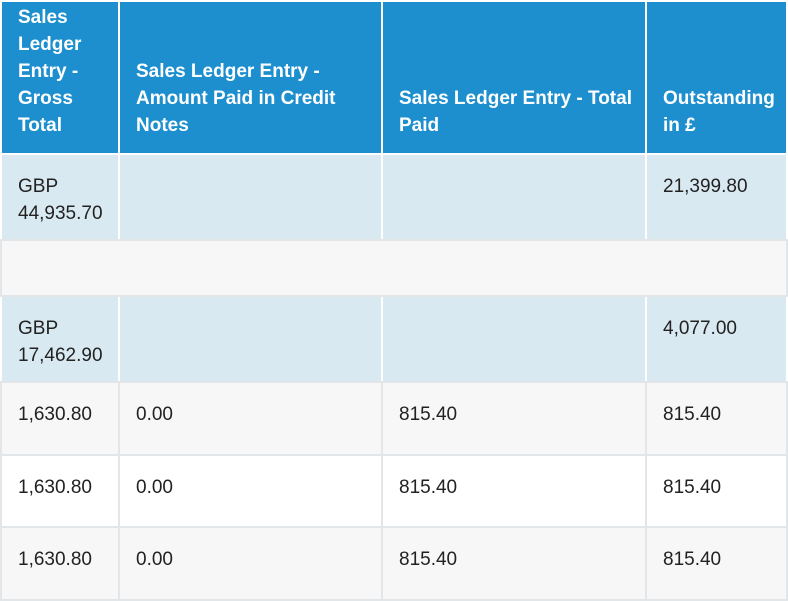  I want to click on column-header-outstanding: Outstanding in £, so click(716, 77).